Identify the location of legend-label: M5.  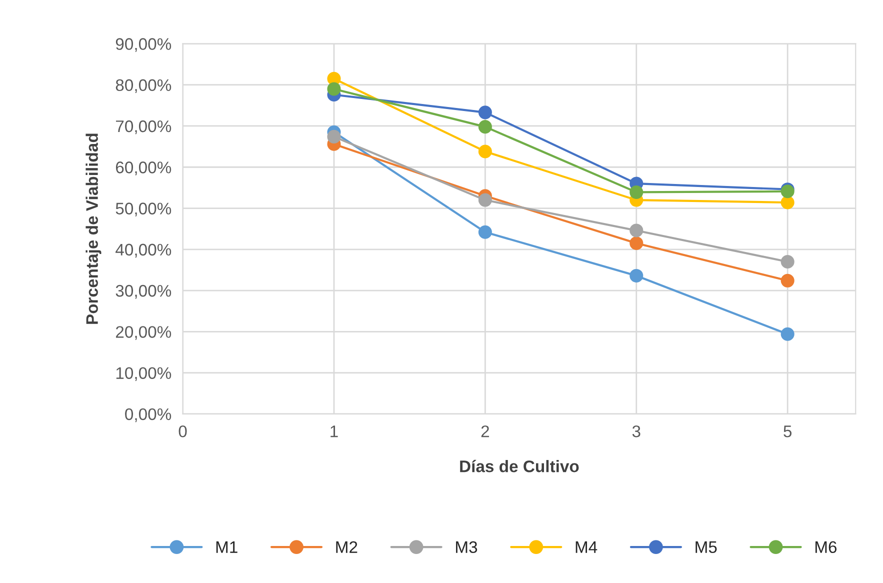
(706, 547).